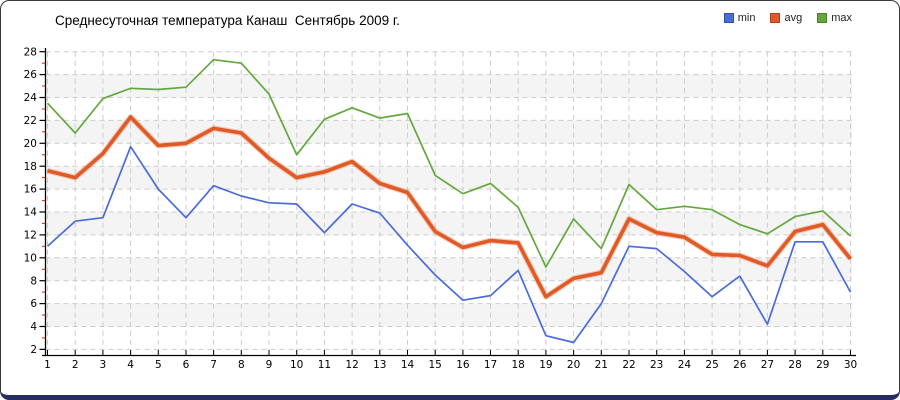 The height and width of the screenshot is (400, 900). Describe the element at coordinates (435, 365) in the screenshot. I see `svg-text: 15` at that location.